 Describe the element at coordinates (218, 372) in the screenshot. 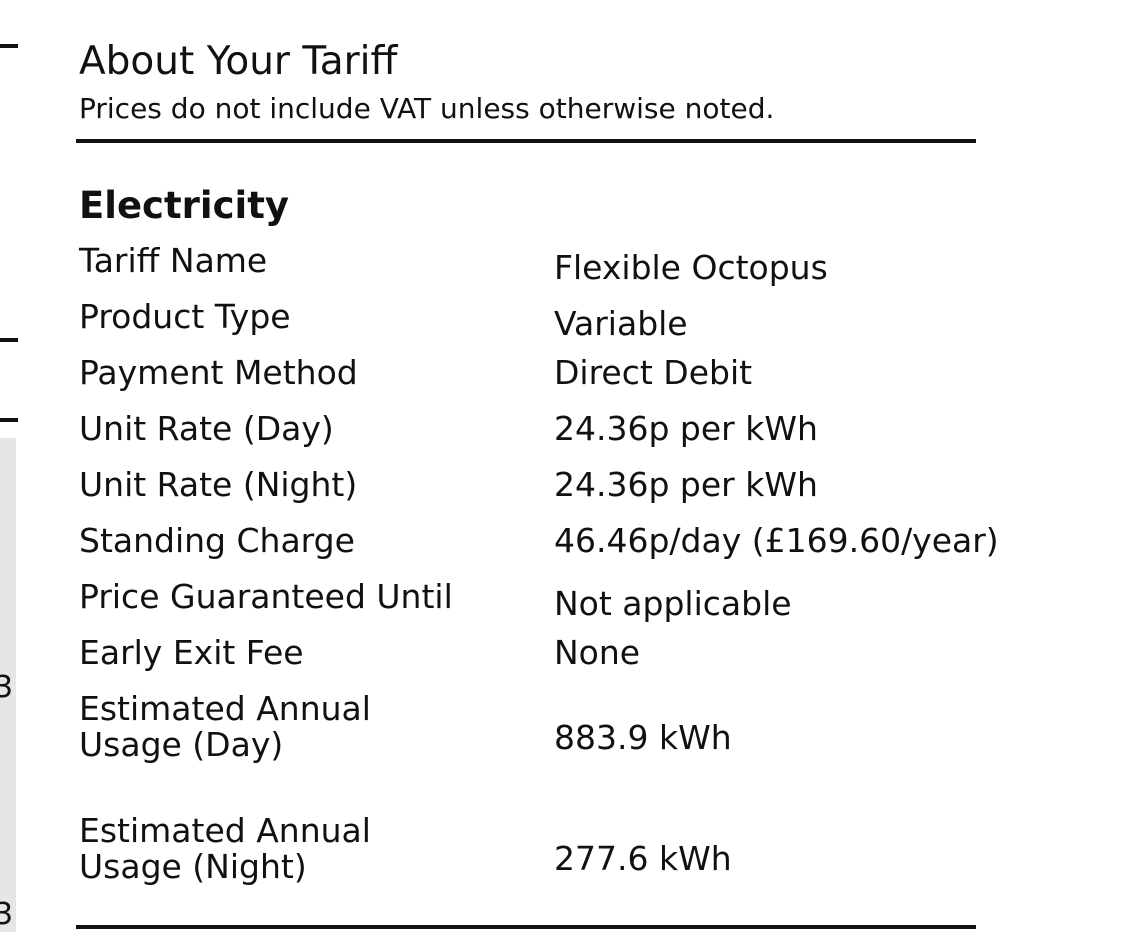

I see `row-label-payment-method: Payment Method` at that location.